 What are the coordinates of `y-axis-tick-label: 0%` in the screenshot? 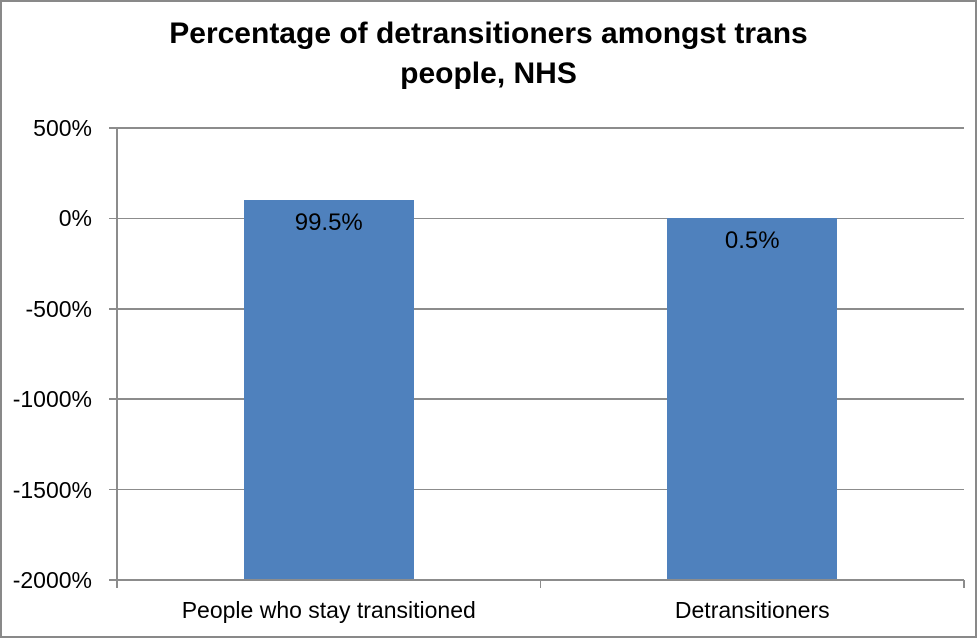 It's located at (75, 218).